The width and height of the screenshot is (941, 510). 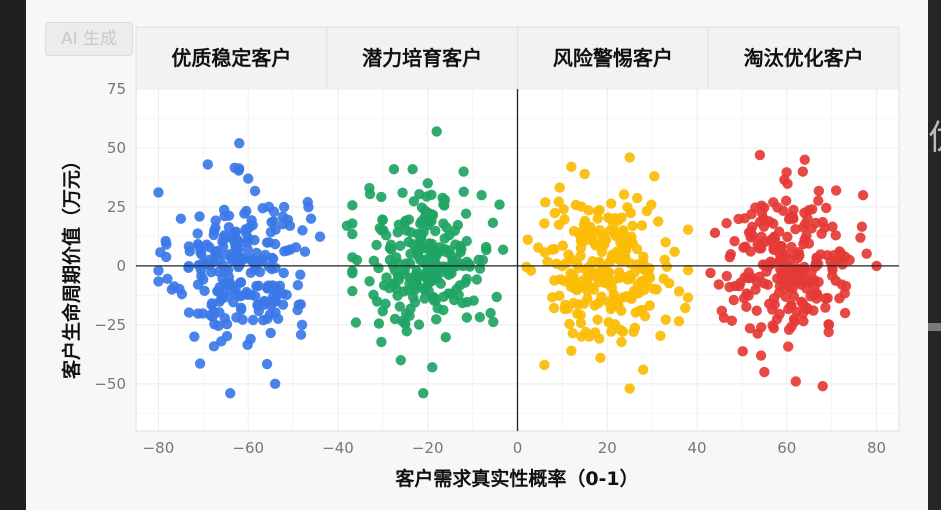 What do you see at coordinates (516, 478) in the screenshot?
I see `x-axis-title: 客户需求真实性概率（0-1）` at bounding box center [516, 478].